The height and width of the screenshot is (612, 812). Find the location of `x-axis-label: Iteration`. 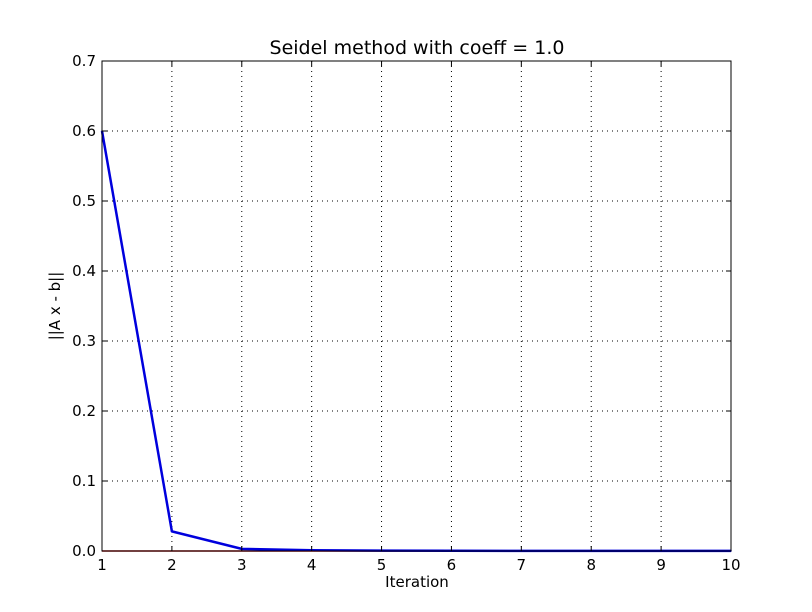

x-axis-label: Iteration is located at coordinates (417, 582).